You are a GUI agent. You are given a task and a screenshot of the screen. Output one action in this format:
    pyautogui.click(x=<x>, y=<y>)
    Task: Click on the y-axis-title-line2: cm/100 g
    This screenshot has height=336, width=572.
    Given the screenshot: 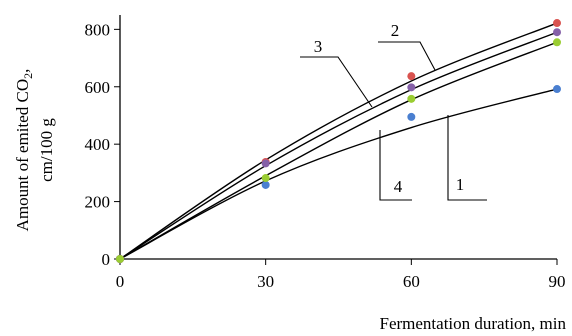 What is the action you would take?
    pyautogui.click(x=46, y=150)
    